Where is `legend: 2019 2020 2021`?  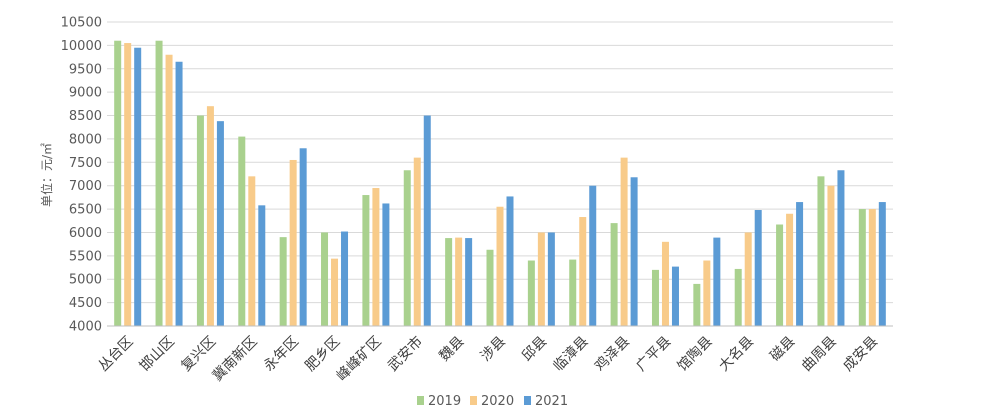 legend: 2019 2020 2021 is located at coordinates (492, 401).